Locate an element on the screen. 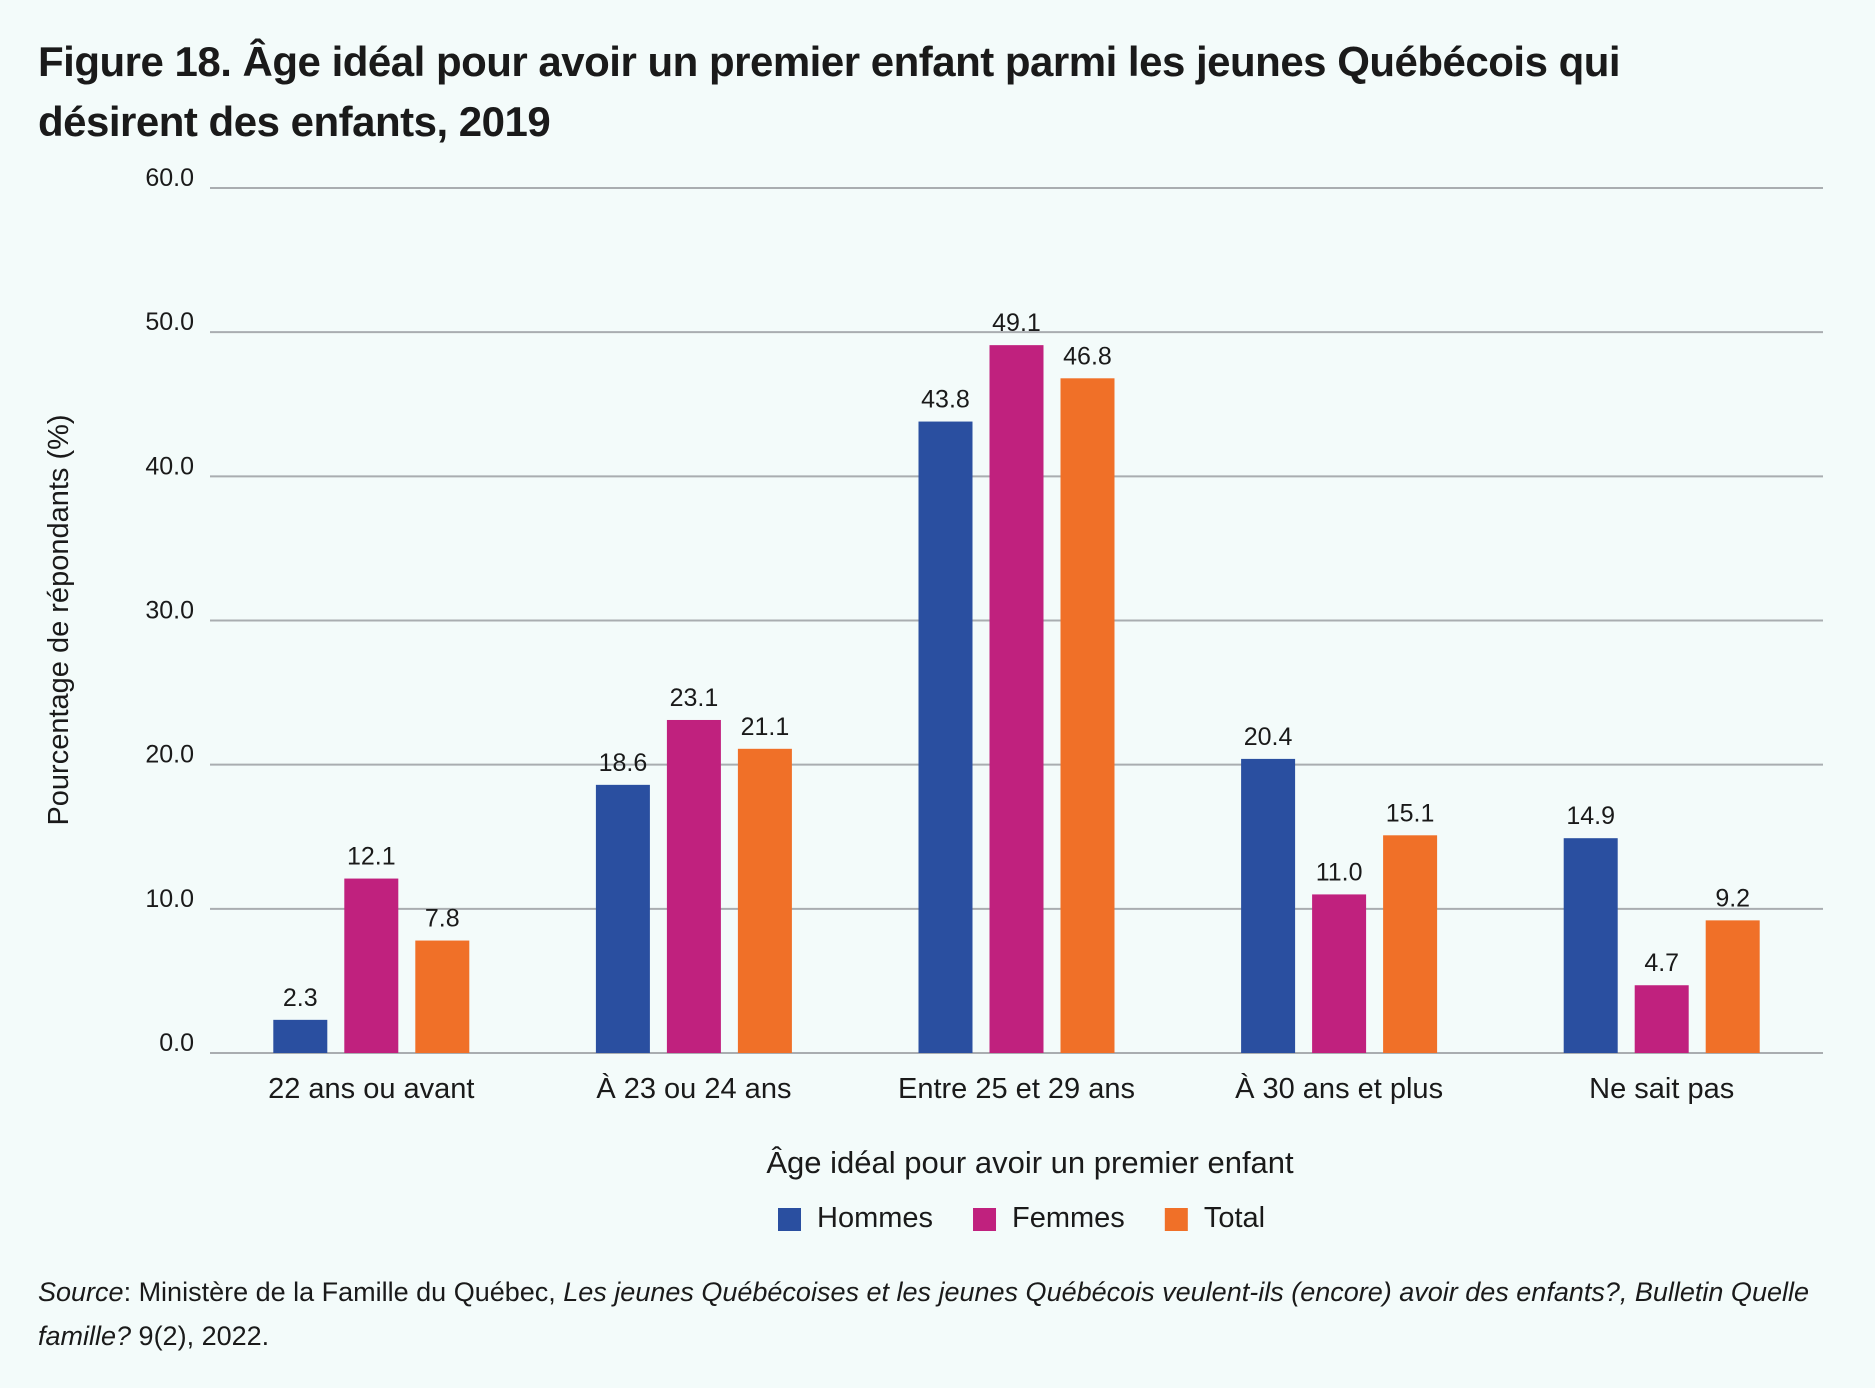 The width and height of the screenshot is (1875, 1388). legend-label-hommes: Hommes is located at coordinates (875, 1218).